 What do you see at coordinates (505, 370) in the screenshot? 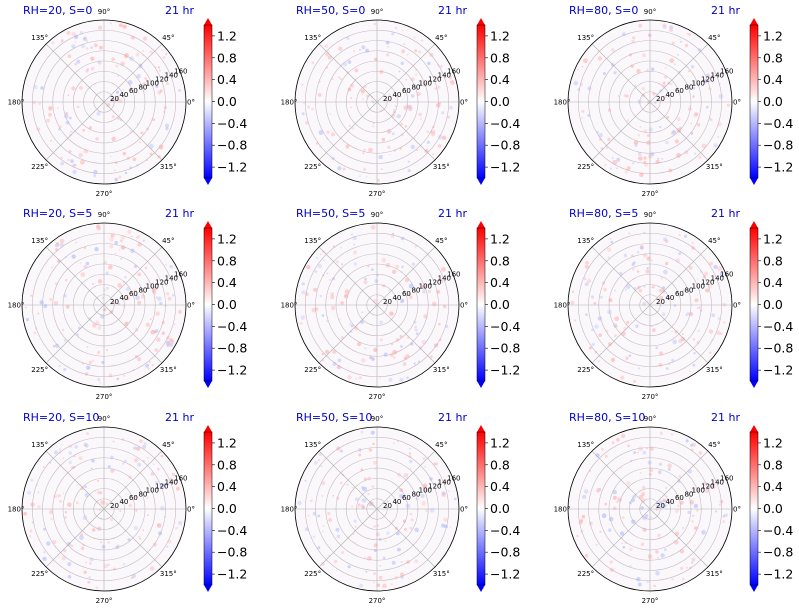
I see `colorbar-tick-label: −1.2` at bounding box center [505, 370].